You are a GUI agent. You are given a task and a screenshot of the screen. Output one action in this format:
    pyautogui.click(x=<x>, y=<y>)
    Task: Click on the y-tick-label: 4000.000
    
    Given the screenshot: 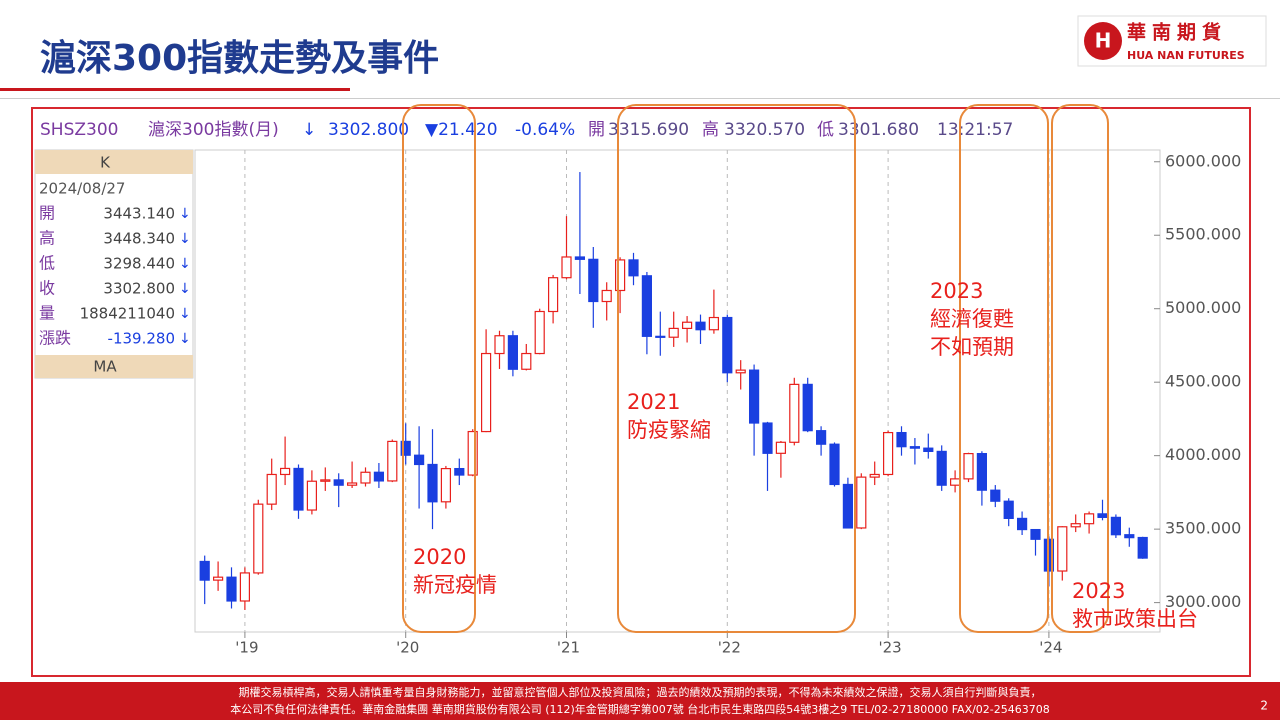 What is the action you would take?
    pyautogui.click(x=1203, y=454)
    